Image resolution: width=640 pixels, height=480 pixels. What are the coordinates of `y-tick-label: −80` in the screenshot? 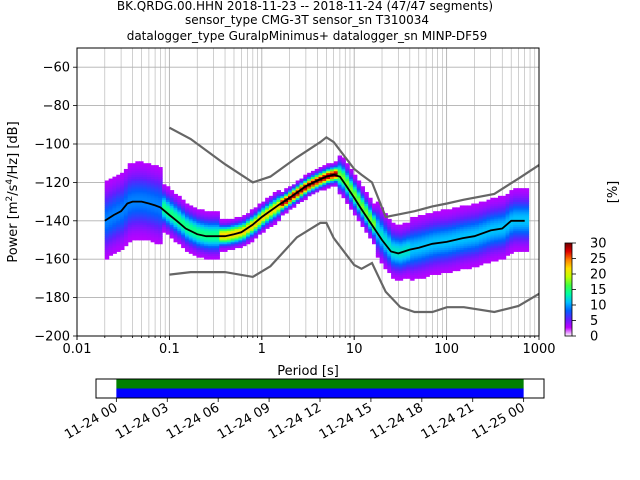 It's located at (56, 106).